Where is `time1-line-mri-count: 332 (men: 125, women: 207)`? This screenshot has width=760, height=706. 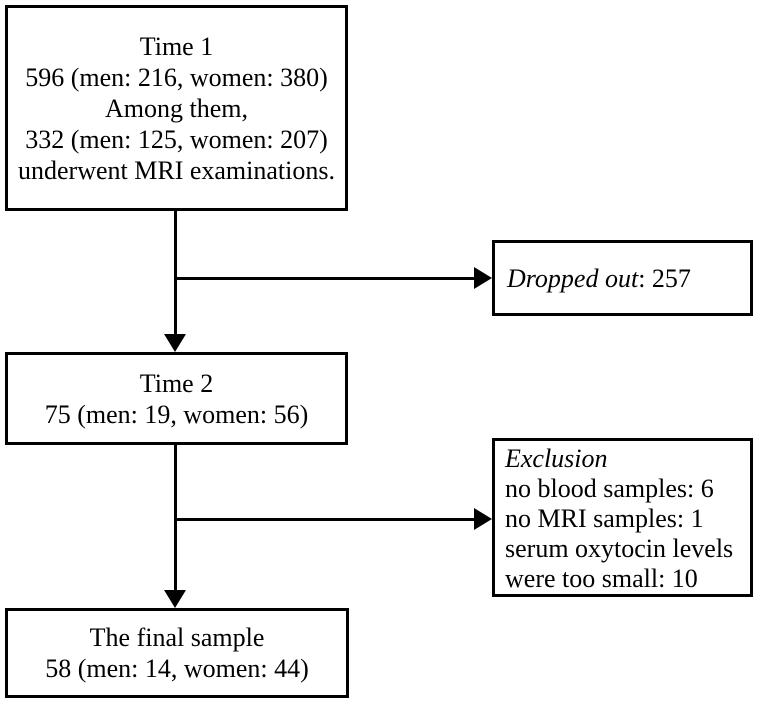 time1-line-mri-count: 332 (men: 125, women: 207) is located at coordinates (176, 139).